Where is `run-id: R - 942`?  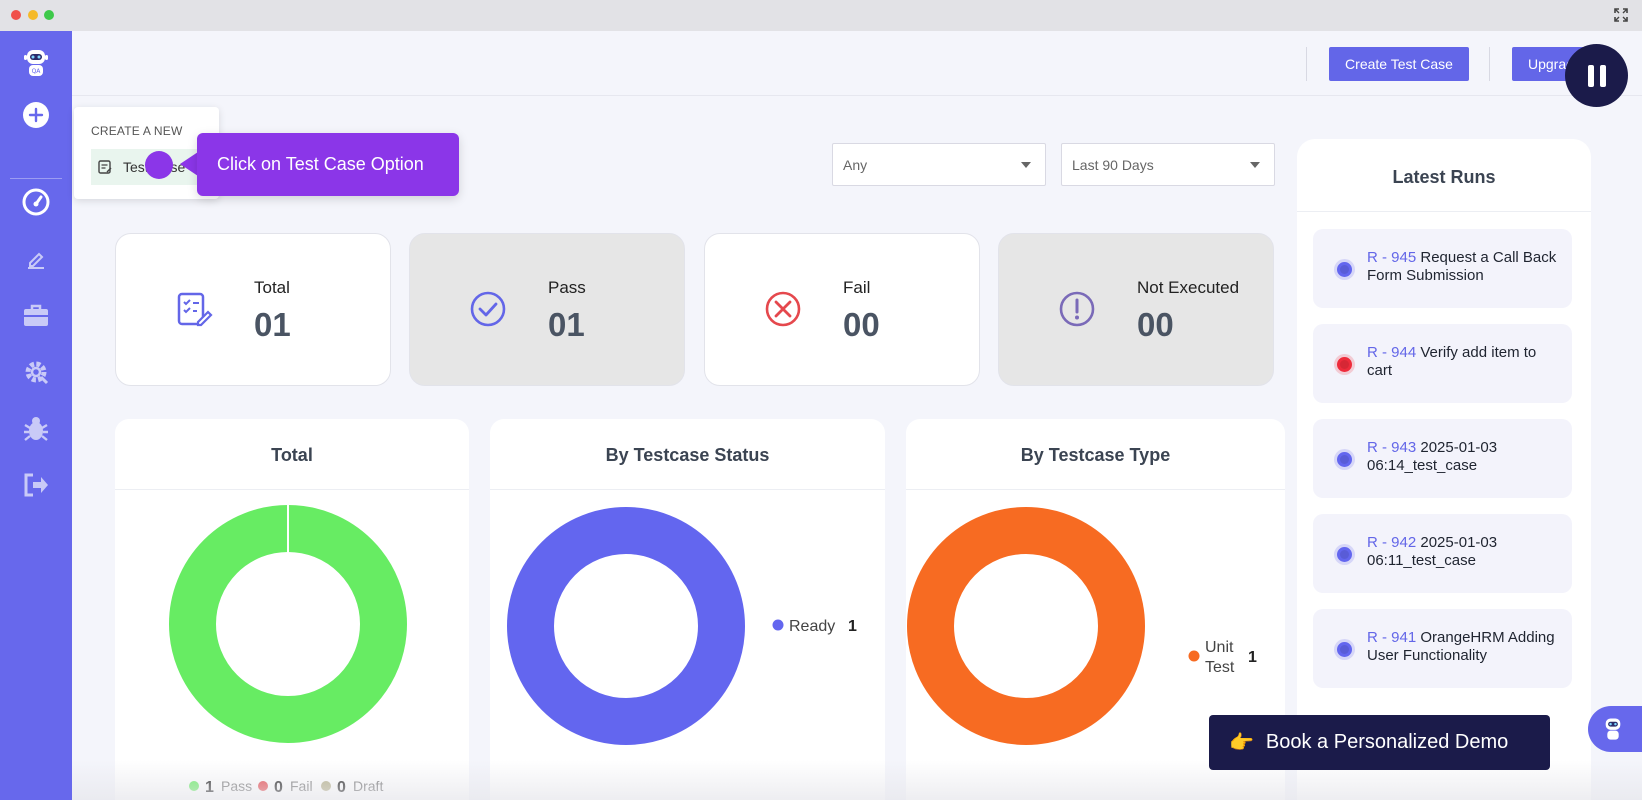 run-id: R - 942 is located at coordinates (1392, 542).